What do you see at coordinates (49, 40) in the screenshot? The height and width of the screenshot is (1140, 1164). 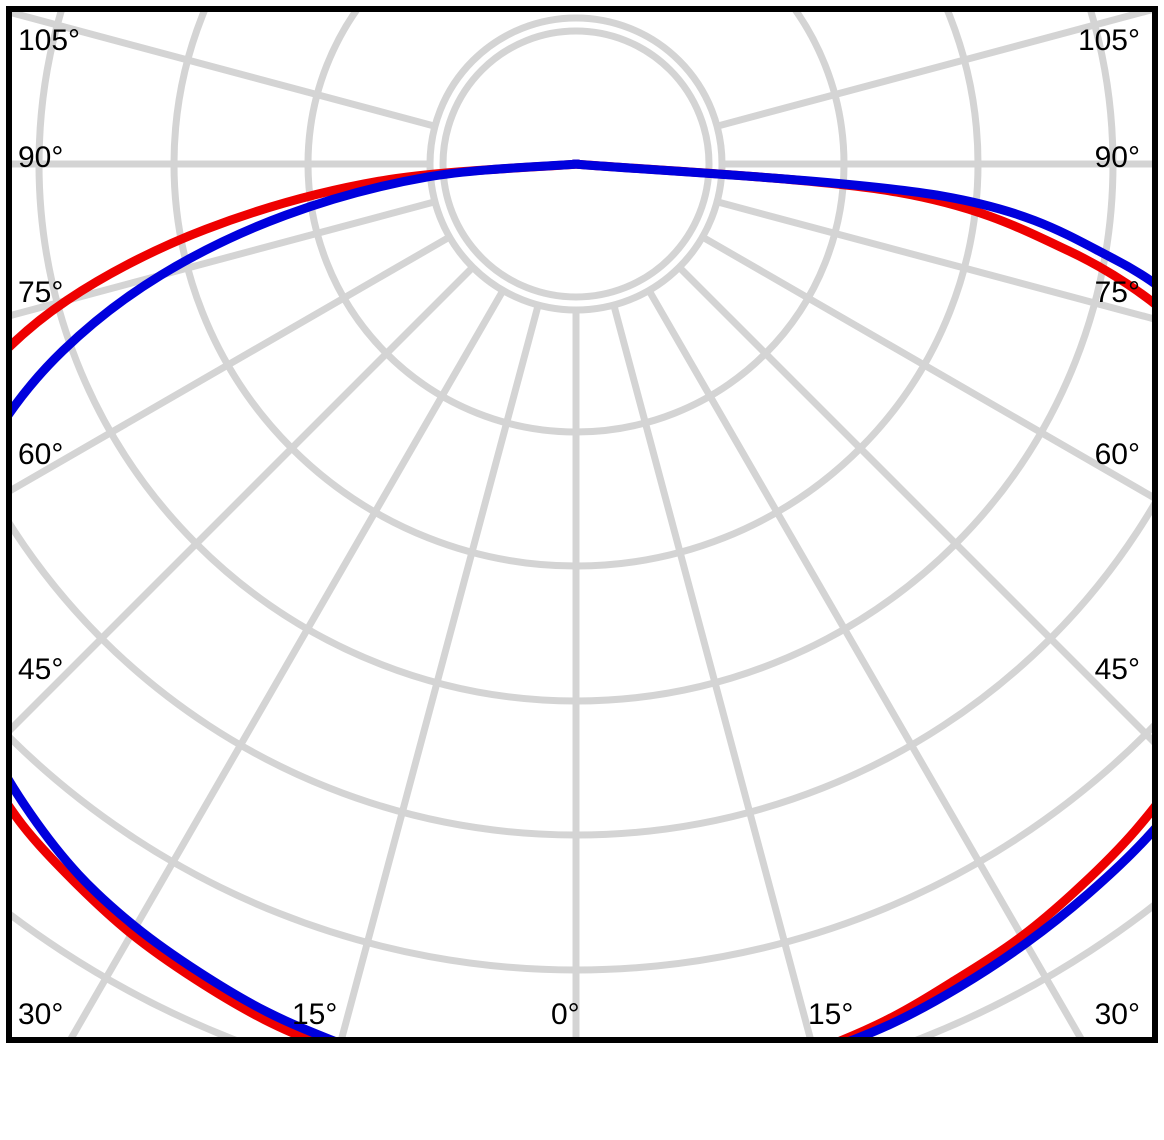 I see `axis-label-left-105: 105°` at bounding box center [49, 40].